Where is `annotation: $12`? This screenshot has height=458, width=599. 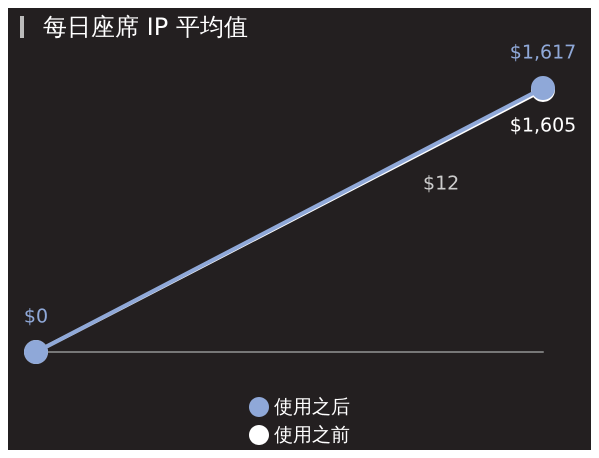 annotation: $12 is located at coordinates (441, 183).